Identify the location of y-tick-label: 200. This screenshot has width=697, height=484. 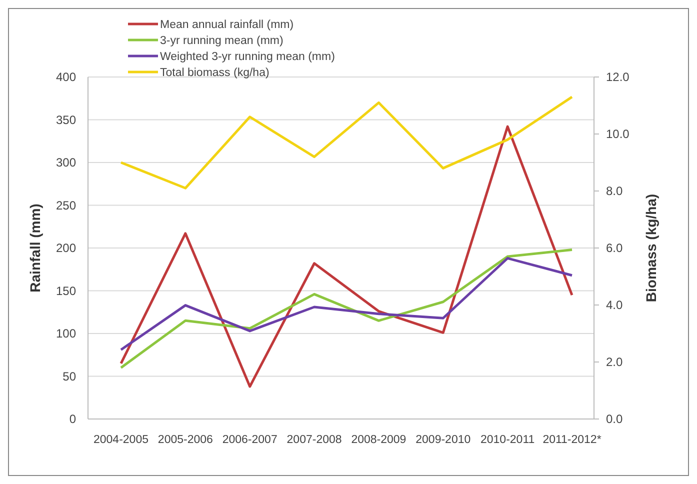
(66, 248).